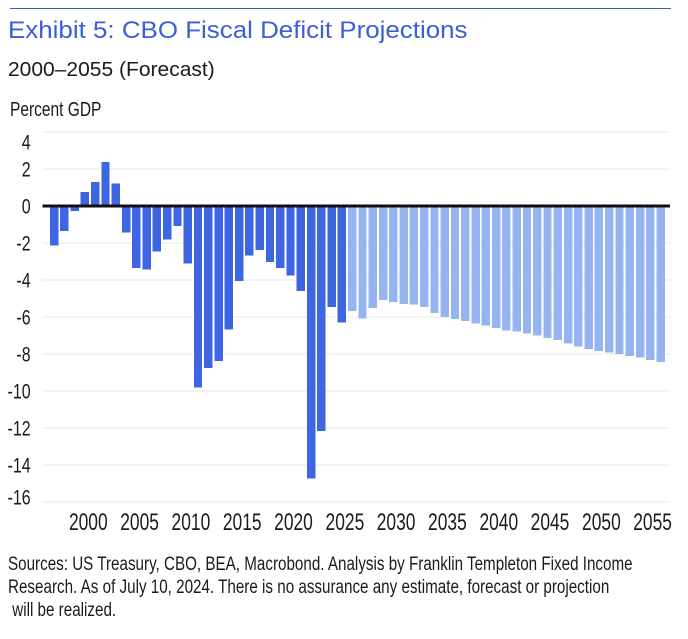 The height and width of the screenshot is (639, 688). What do you see at coordinates (396, 522) in the screenshot?
I see `svg-text: 2030` at bounding box center [396, 522].